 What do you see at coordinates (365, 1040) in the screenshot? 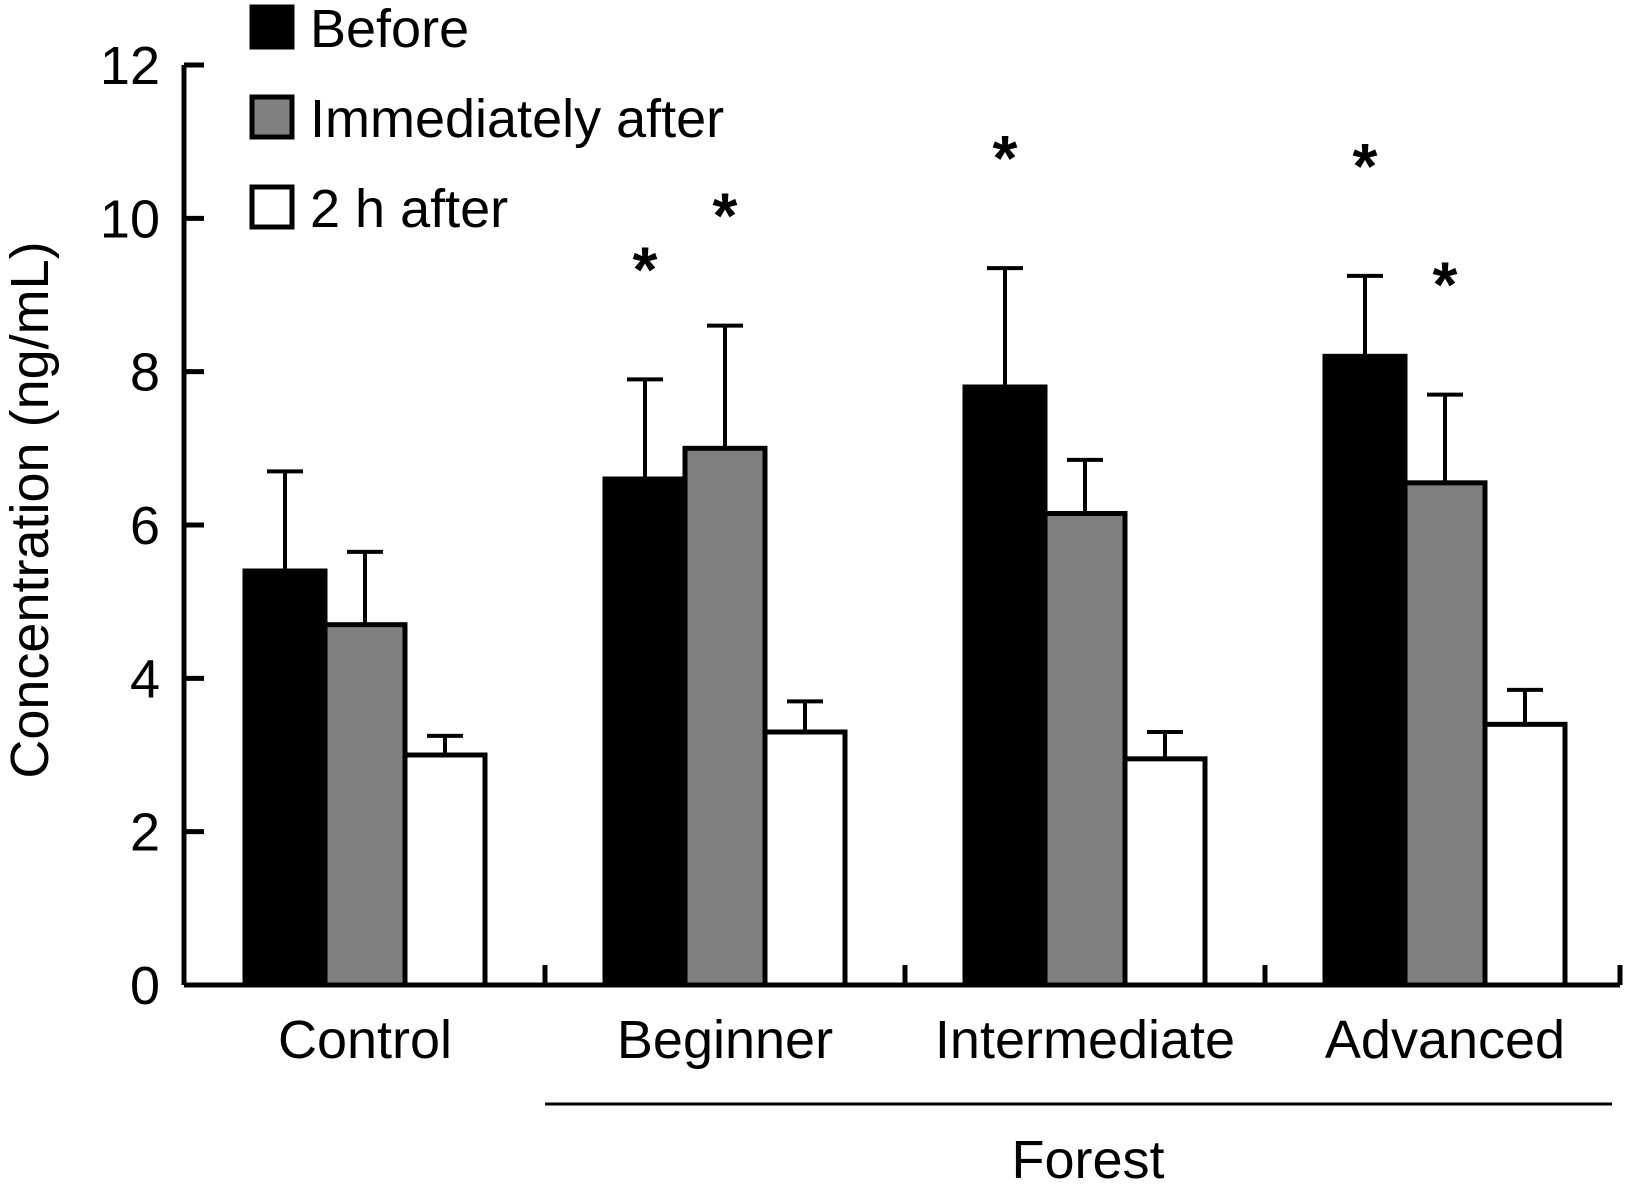
I see `category-label-control: Control` at bounding box center [365, 1040].